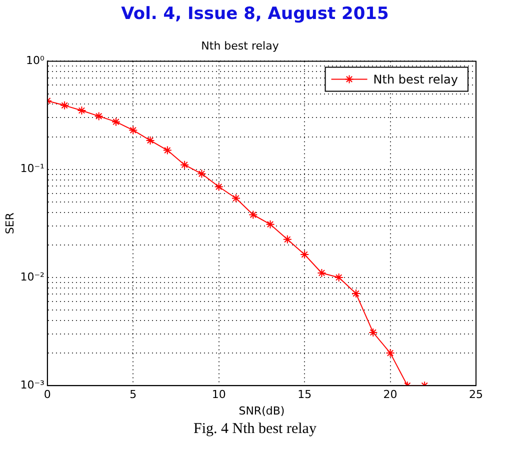  What do you see at coordinates (32, 169) in the screenshot?
I see `y-tick-label: 10⁻¹` at bounding box center [32, 169].